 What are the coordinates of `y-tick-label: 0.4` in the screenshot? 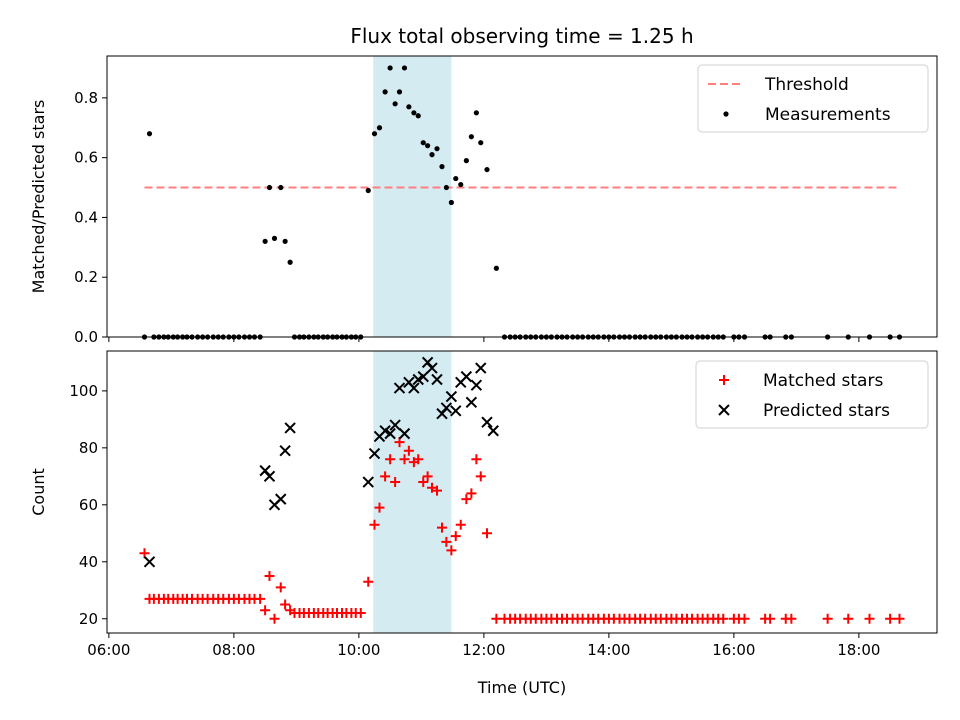 It's located at (86, 217).